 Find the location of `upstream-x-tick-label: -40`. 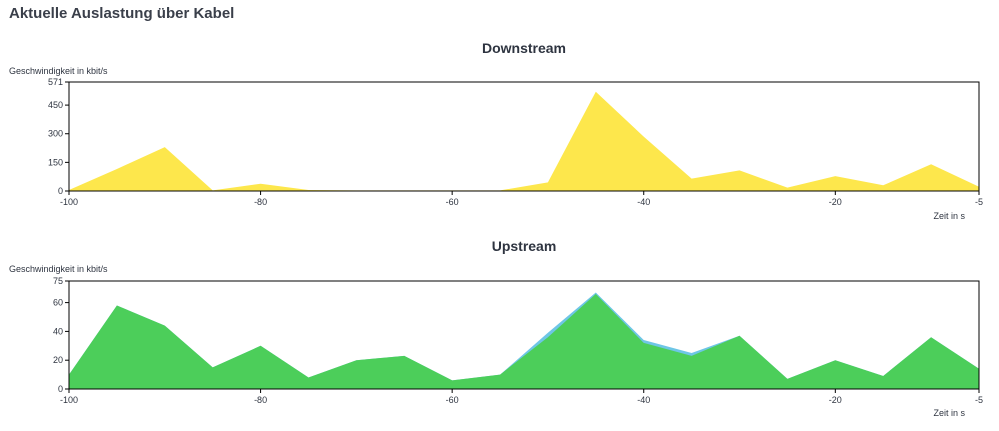

upstream-x-tick-label: -40 is located at coordinates (643, 400).